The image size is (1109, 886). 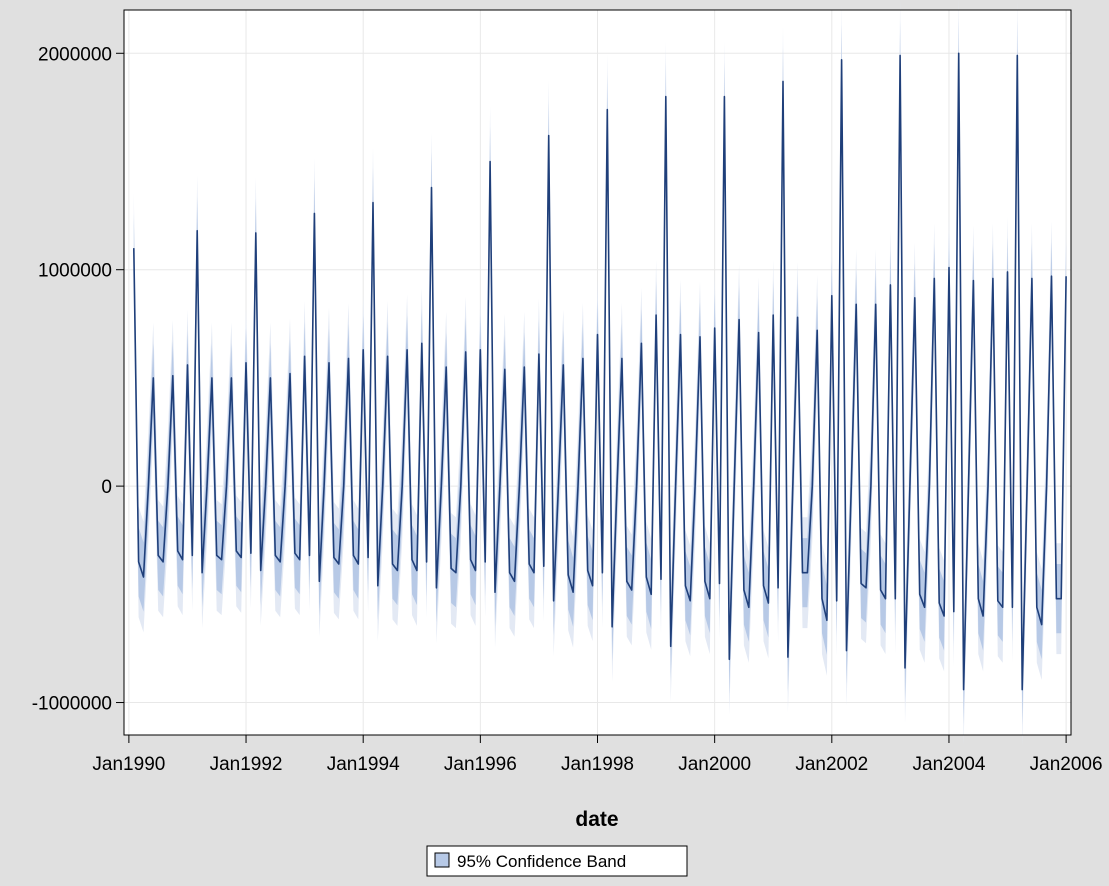 What do you see at coordinates (75, 54) in the screenshot?
I see `y-tick-label: 2000000` at bounding box center [75, 54].